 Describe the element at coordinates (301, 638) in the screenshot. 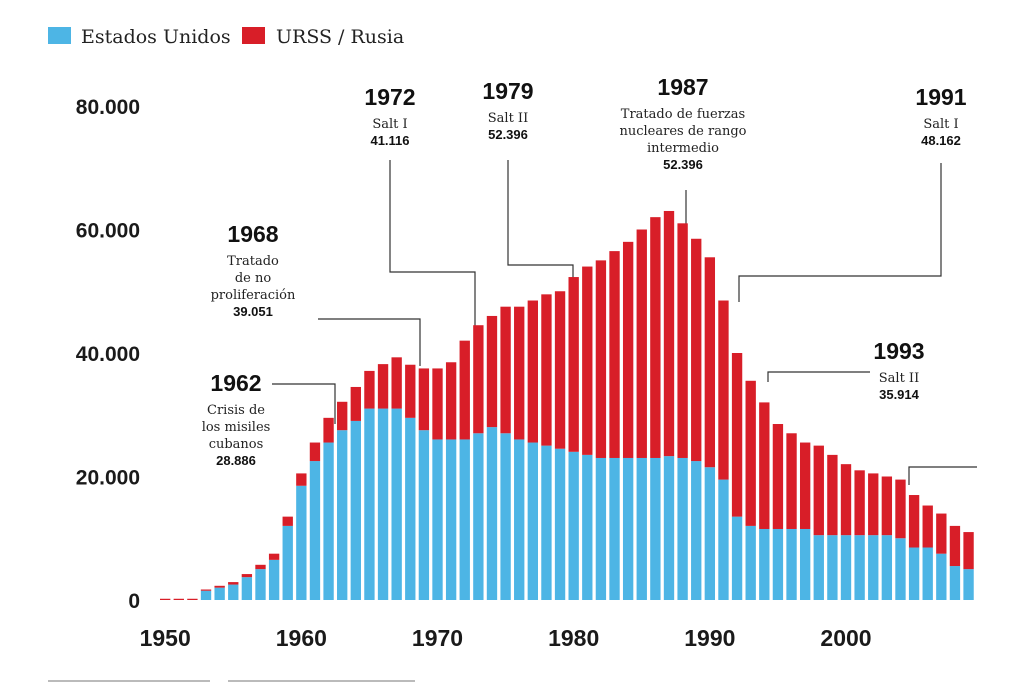

I see `x-tick-label: 1960` at that location.